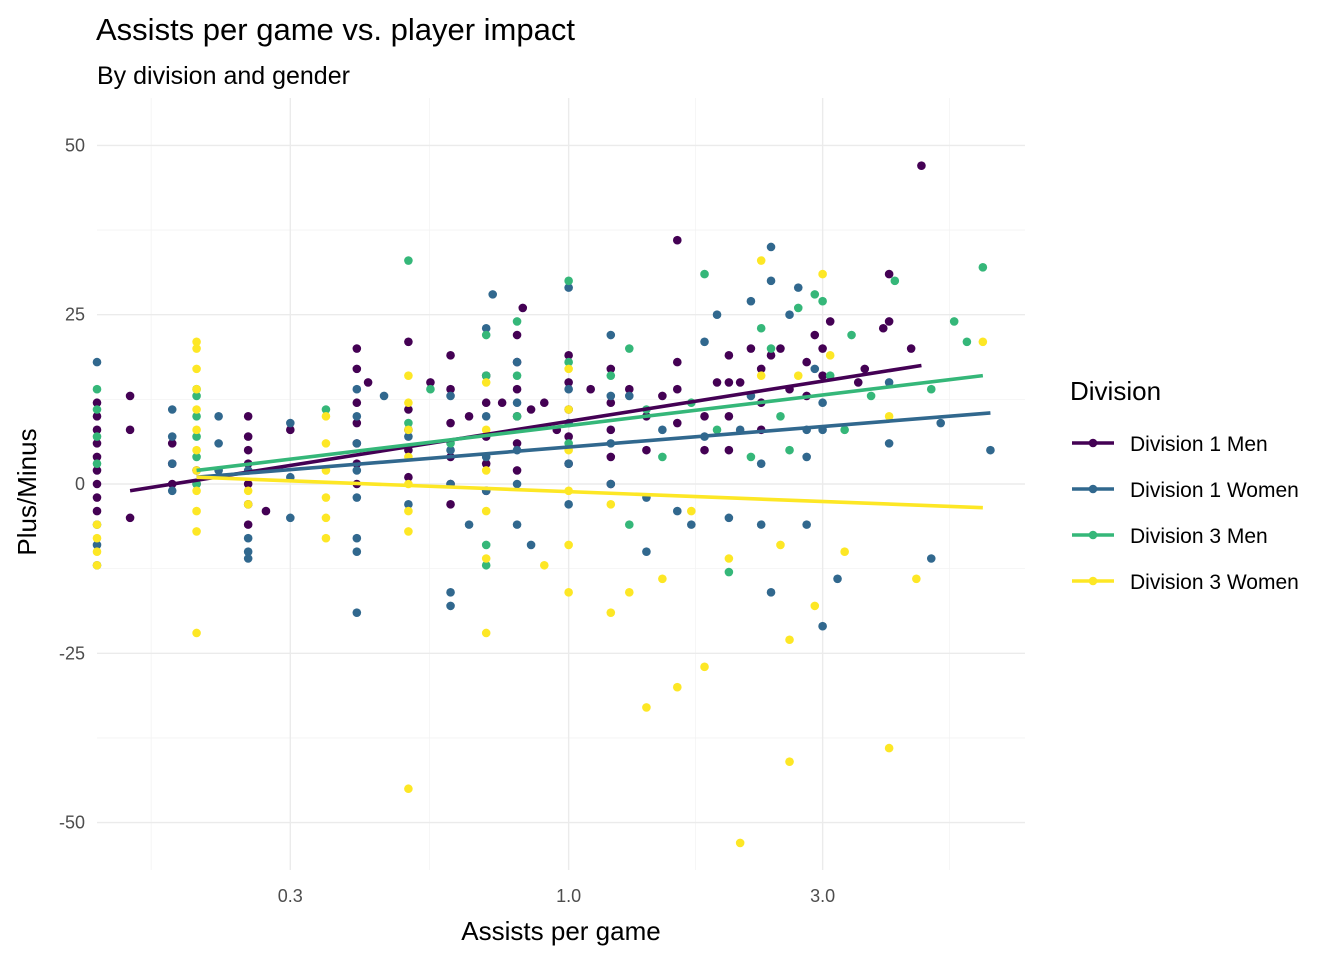 The height and width of the screenshot is (960, 1344). What do you see at coordinates (1199, 444) in the screenshot?
I see `legend-label: Division 1 Men` at bounding box center [1199, 444].